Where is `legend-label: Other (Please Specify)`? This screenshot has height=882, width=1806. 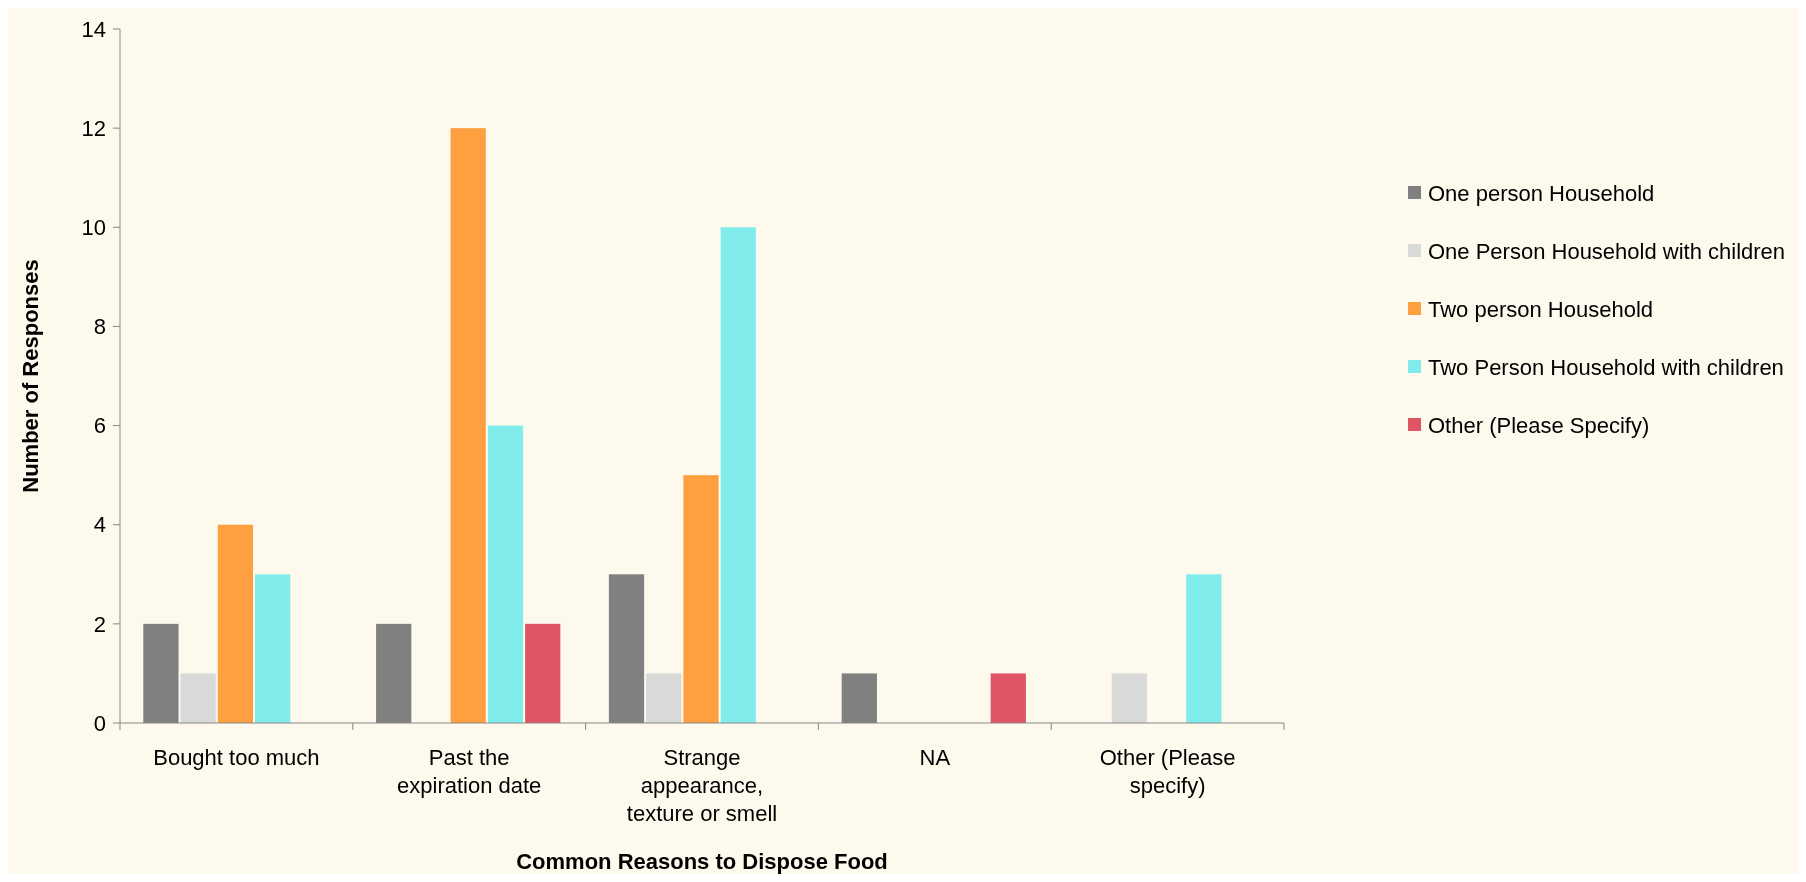 legend-label: Other (Please Specify) is located at coordinates (1539, 425).